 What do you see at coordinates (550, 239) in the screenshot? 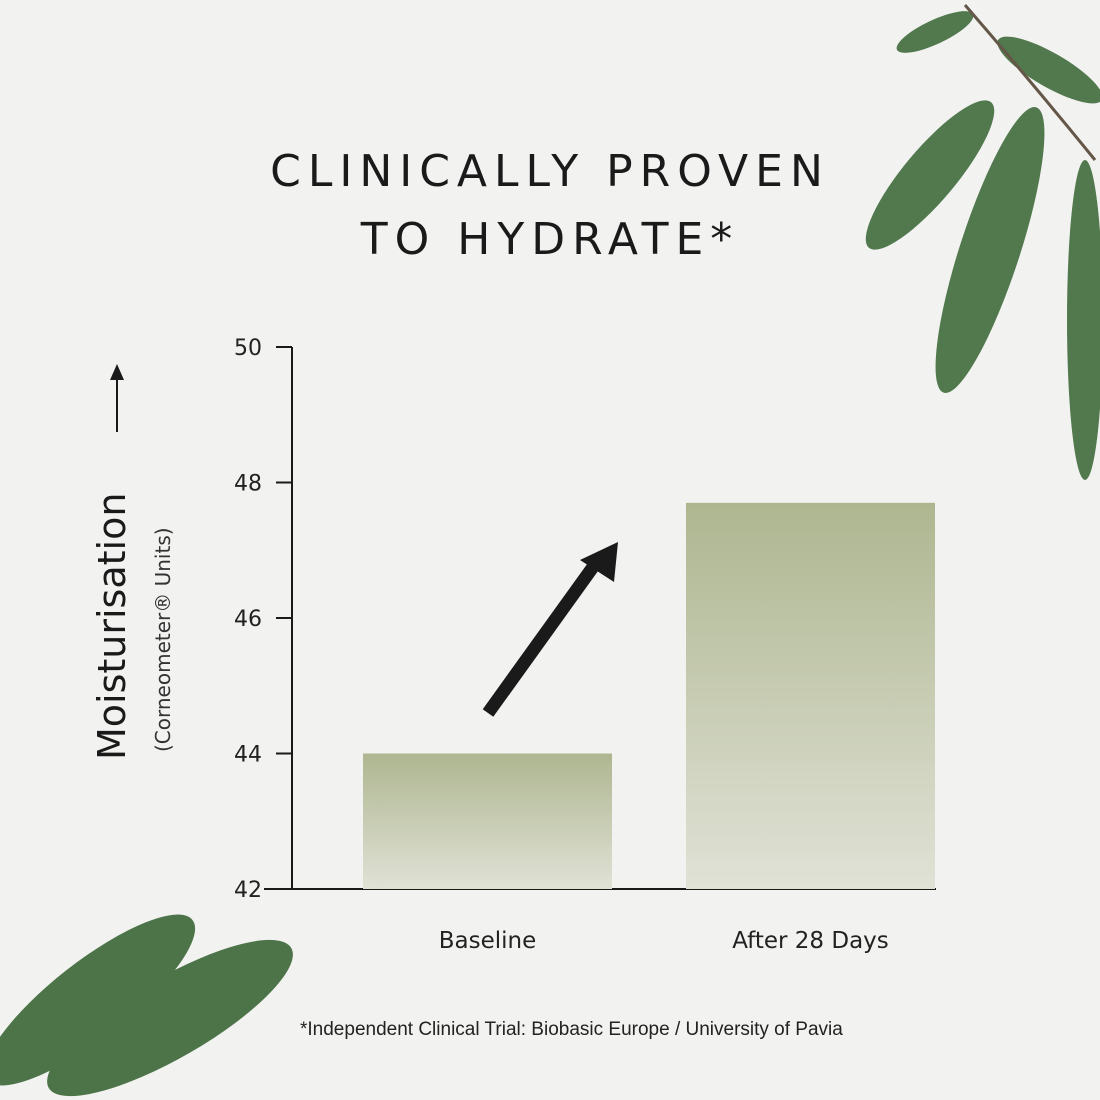
I see `title-line-2: TO HYDRATE*` at bounding box center [550, 239].